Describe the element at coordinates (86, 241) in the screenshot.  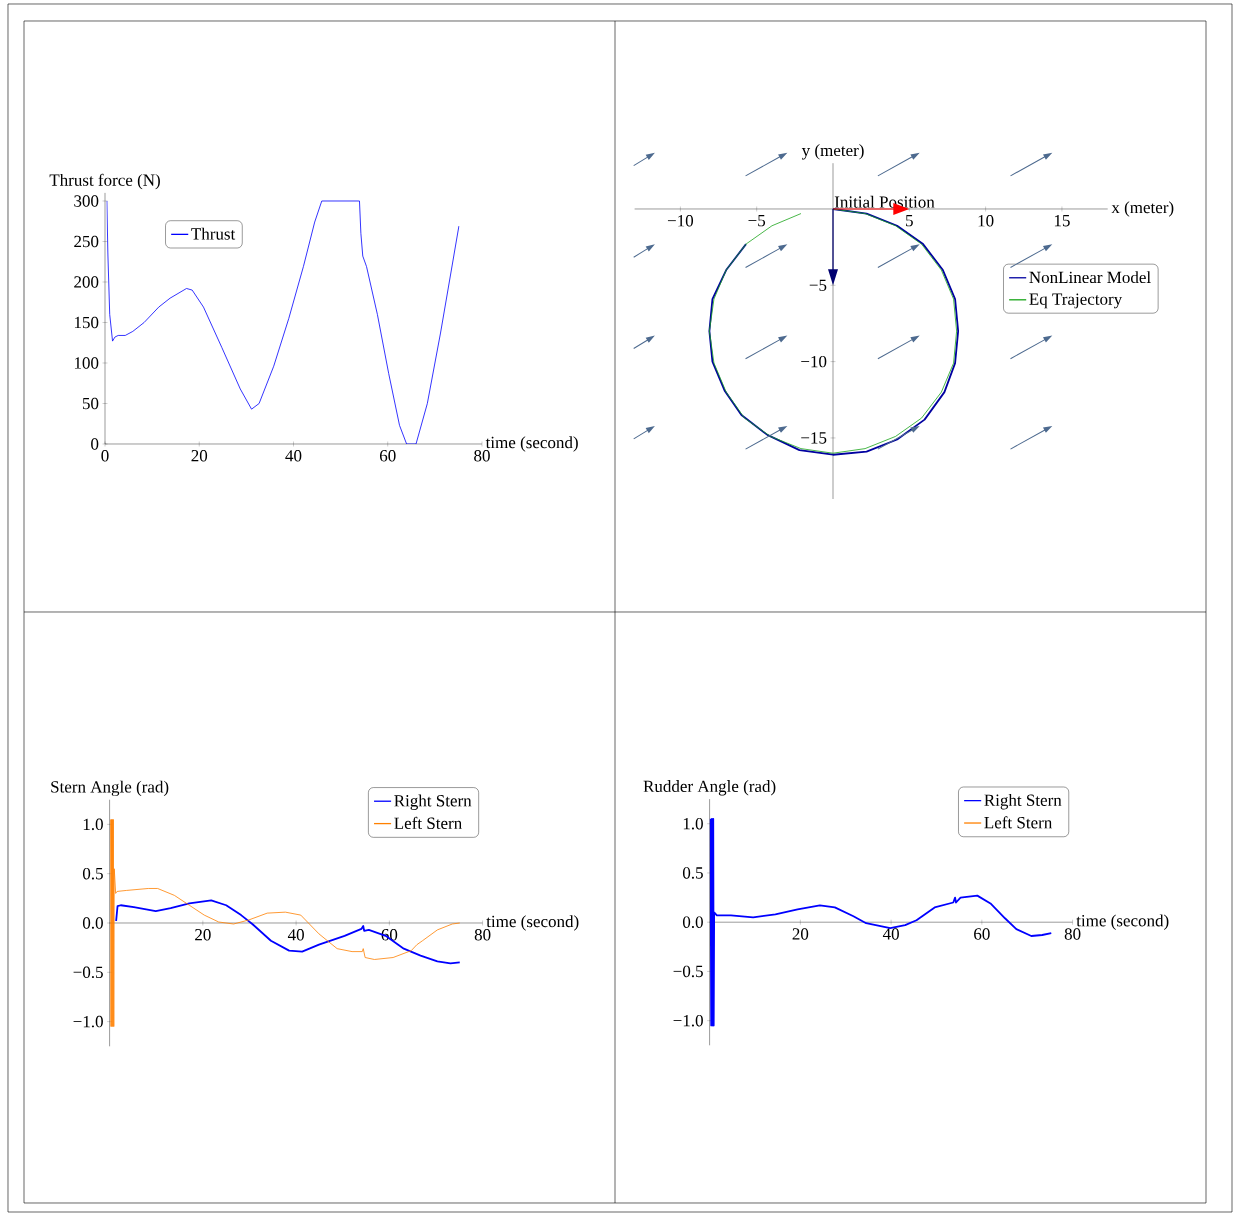
I see `y-tick-label: 250` at that location.